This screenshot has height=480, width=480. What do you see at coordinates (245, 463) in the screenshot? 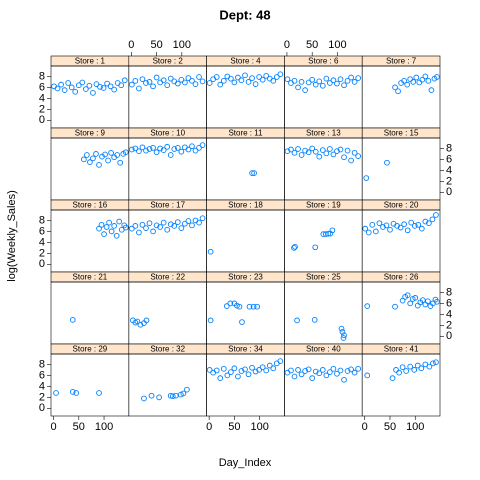
I see `x-axis-label: Day_Index` at bounding box center [245, 463].